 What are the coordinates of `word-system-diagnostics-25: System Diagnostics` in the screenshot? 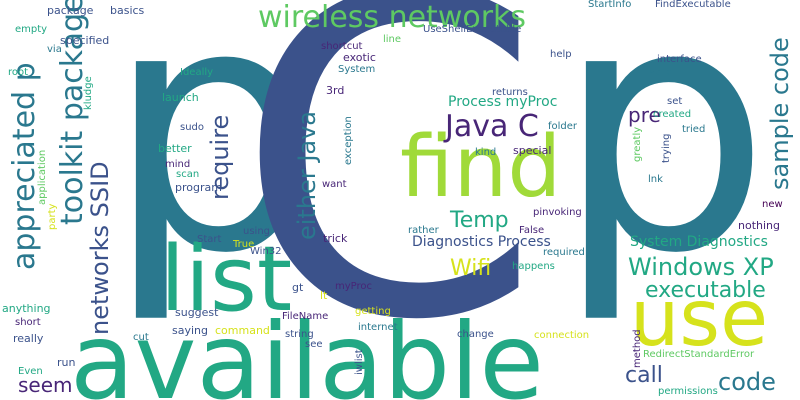 It's located at (699, 242).